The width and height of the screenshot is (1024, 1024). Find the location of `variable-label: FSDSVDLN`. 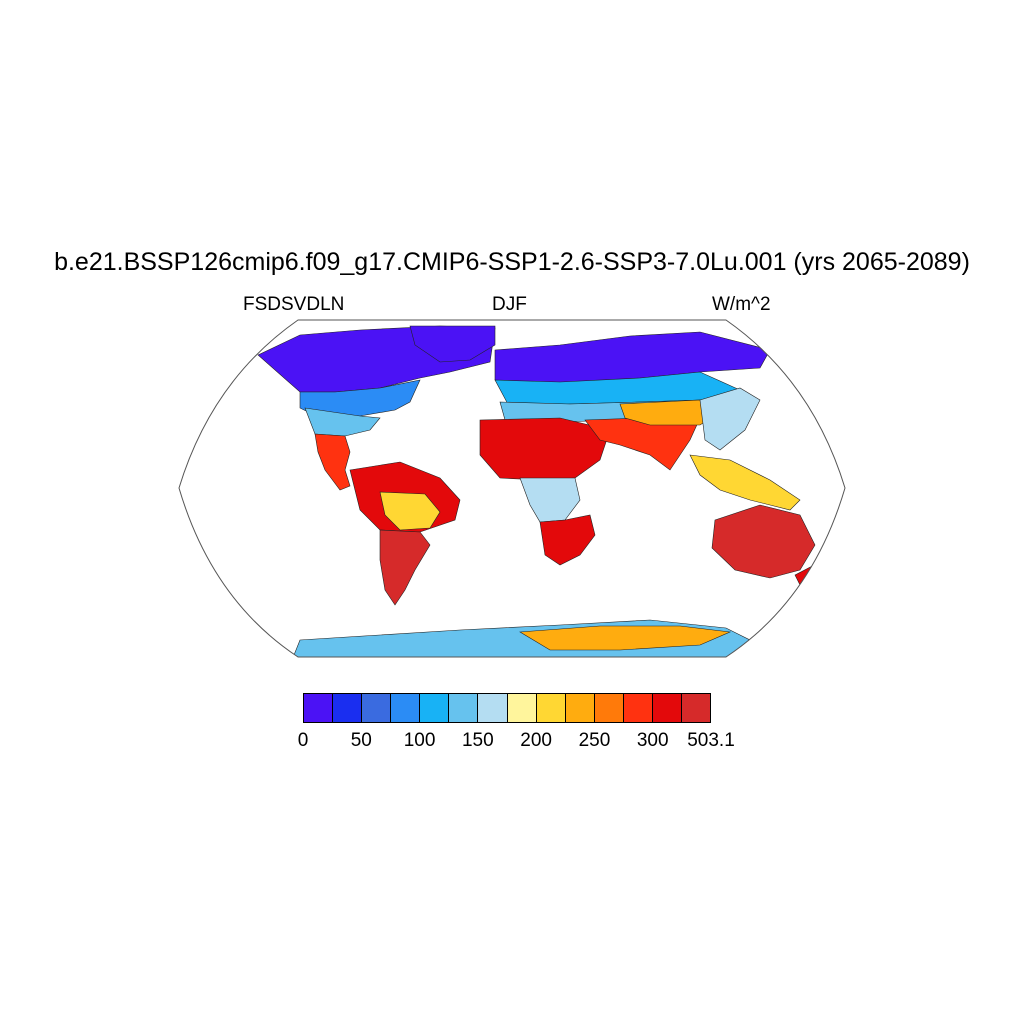

variable-label: FSDSVDLN is located at coordinates (294, 304).